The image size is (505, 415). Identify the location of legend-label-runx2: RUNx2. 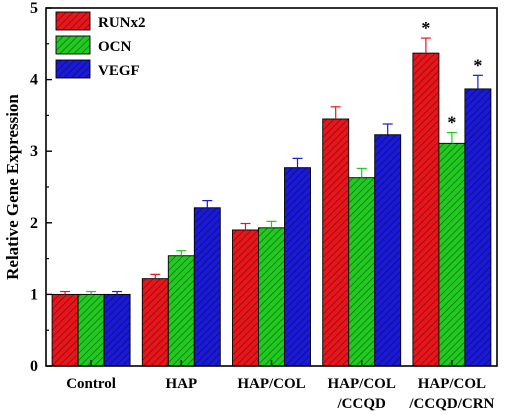
(122, 23).